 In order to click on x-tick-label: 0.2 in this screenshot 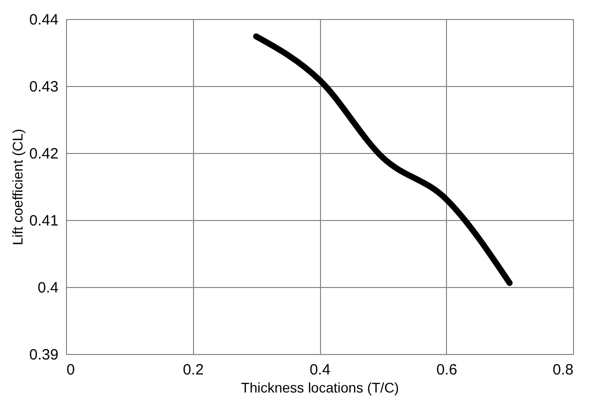, I will do `click(193, 370)`.